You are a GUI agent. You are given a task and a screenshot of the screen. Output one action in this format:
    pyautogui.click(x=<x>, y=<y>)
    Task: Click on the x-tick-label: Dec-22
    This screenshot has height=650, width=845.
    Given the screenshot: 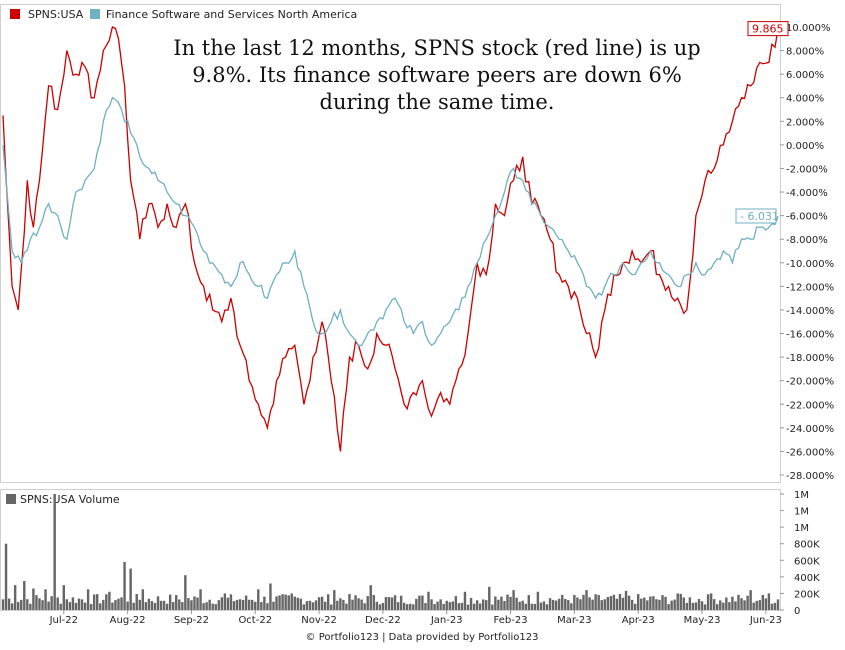 What is the action you would take?
    pyautogui.click(x=383, y=620)
    